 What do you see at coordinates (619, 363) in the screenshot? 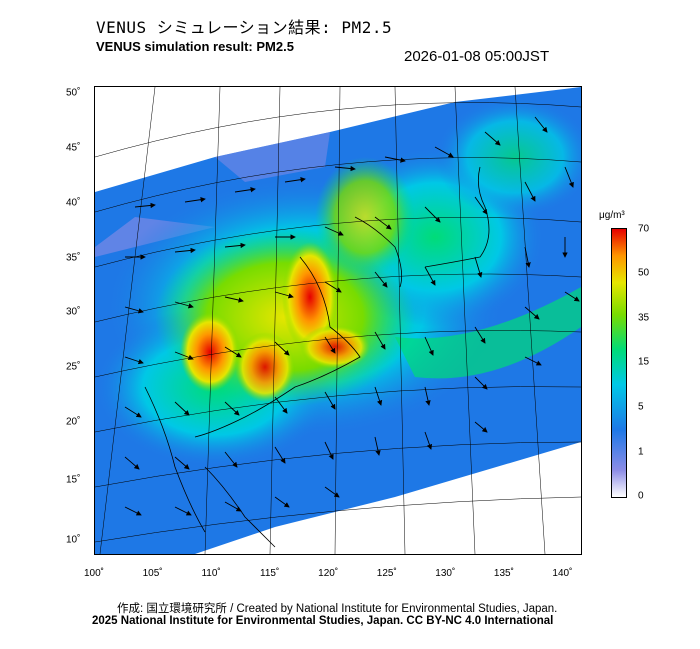
I see `colorbar` at bounding box center [619, 363].